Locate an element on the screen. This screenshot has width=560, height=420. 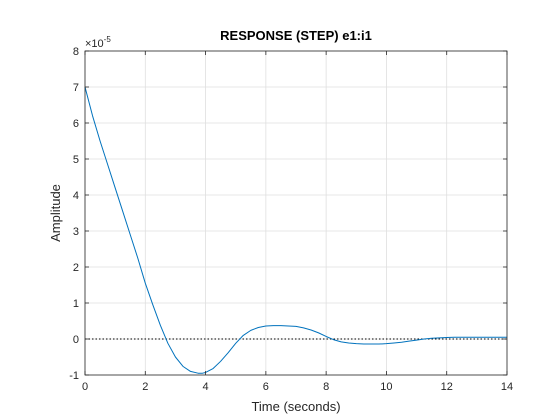
y-tick-label: 5 is located at coordinates (76, 160).